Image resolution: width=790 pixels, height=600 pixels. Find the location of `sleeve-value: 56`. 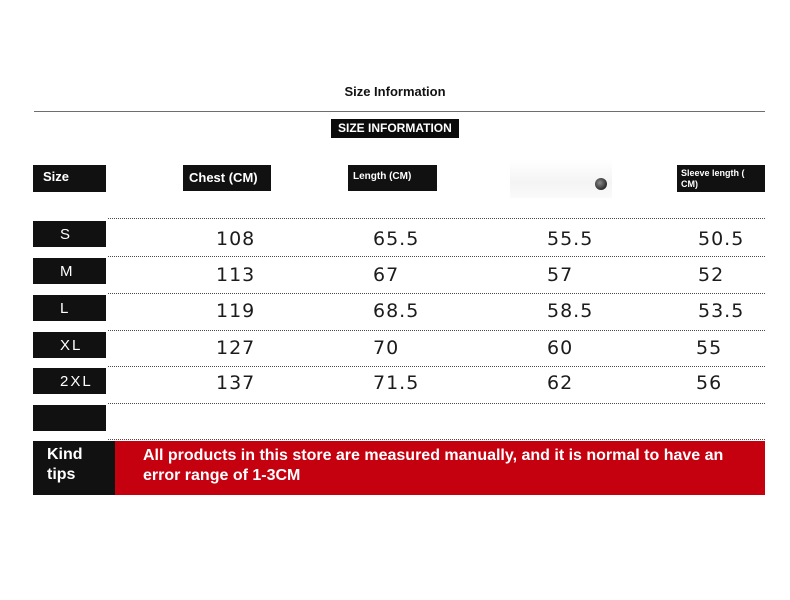

sleeve-value: 56 is located at coordinates (709, 383).